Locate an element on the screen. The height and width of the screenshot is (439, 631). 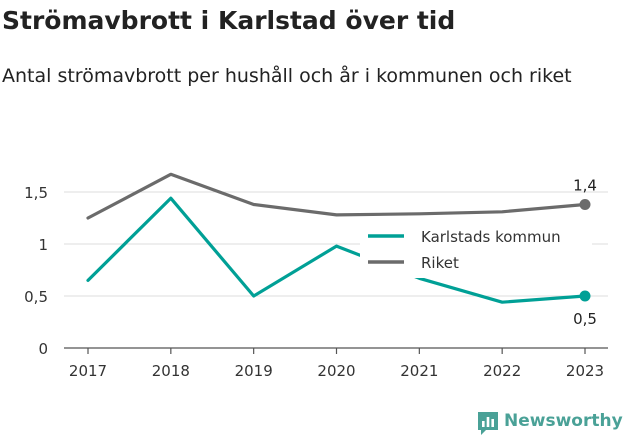
x-tick-label: 2018 is located at coordinates (171, 371).